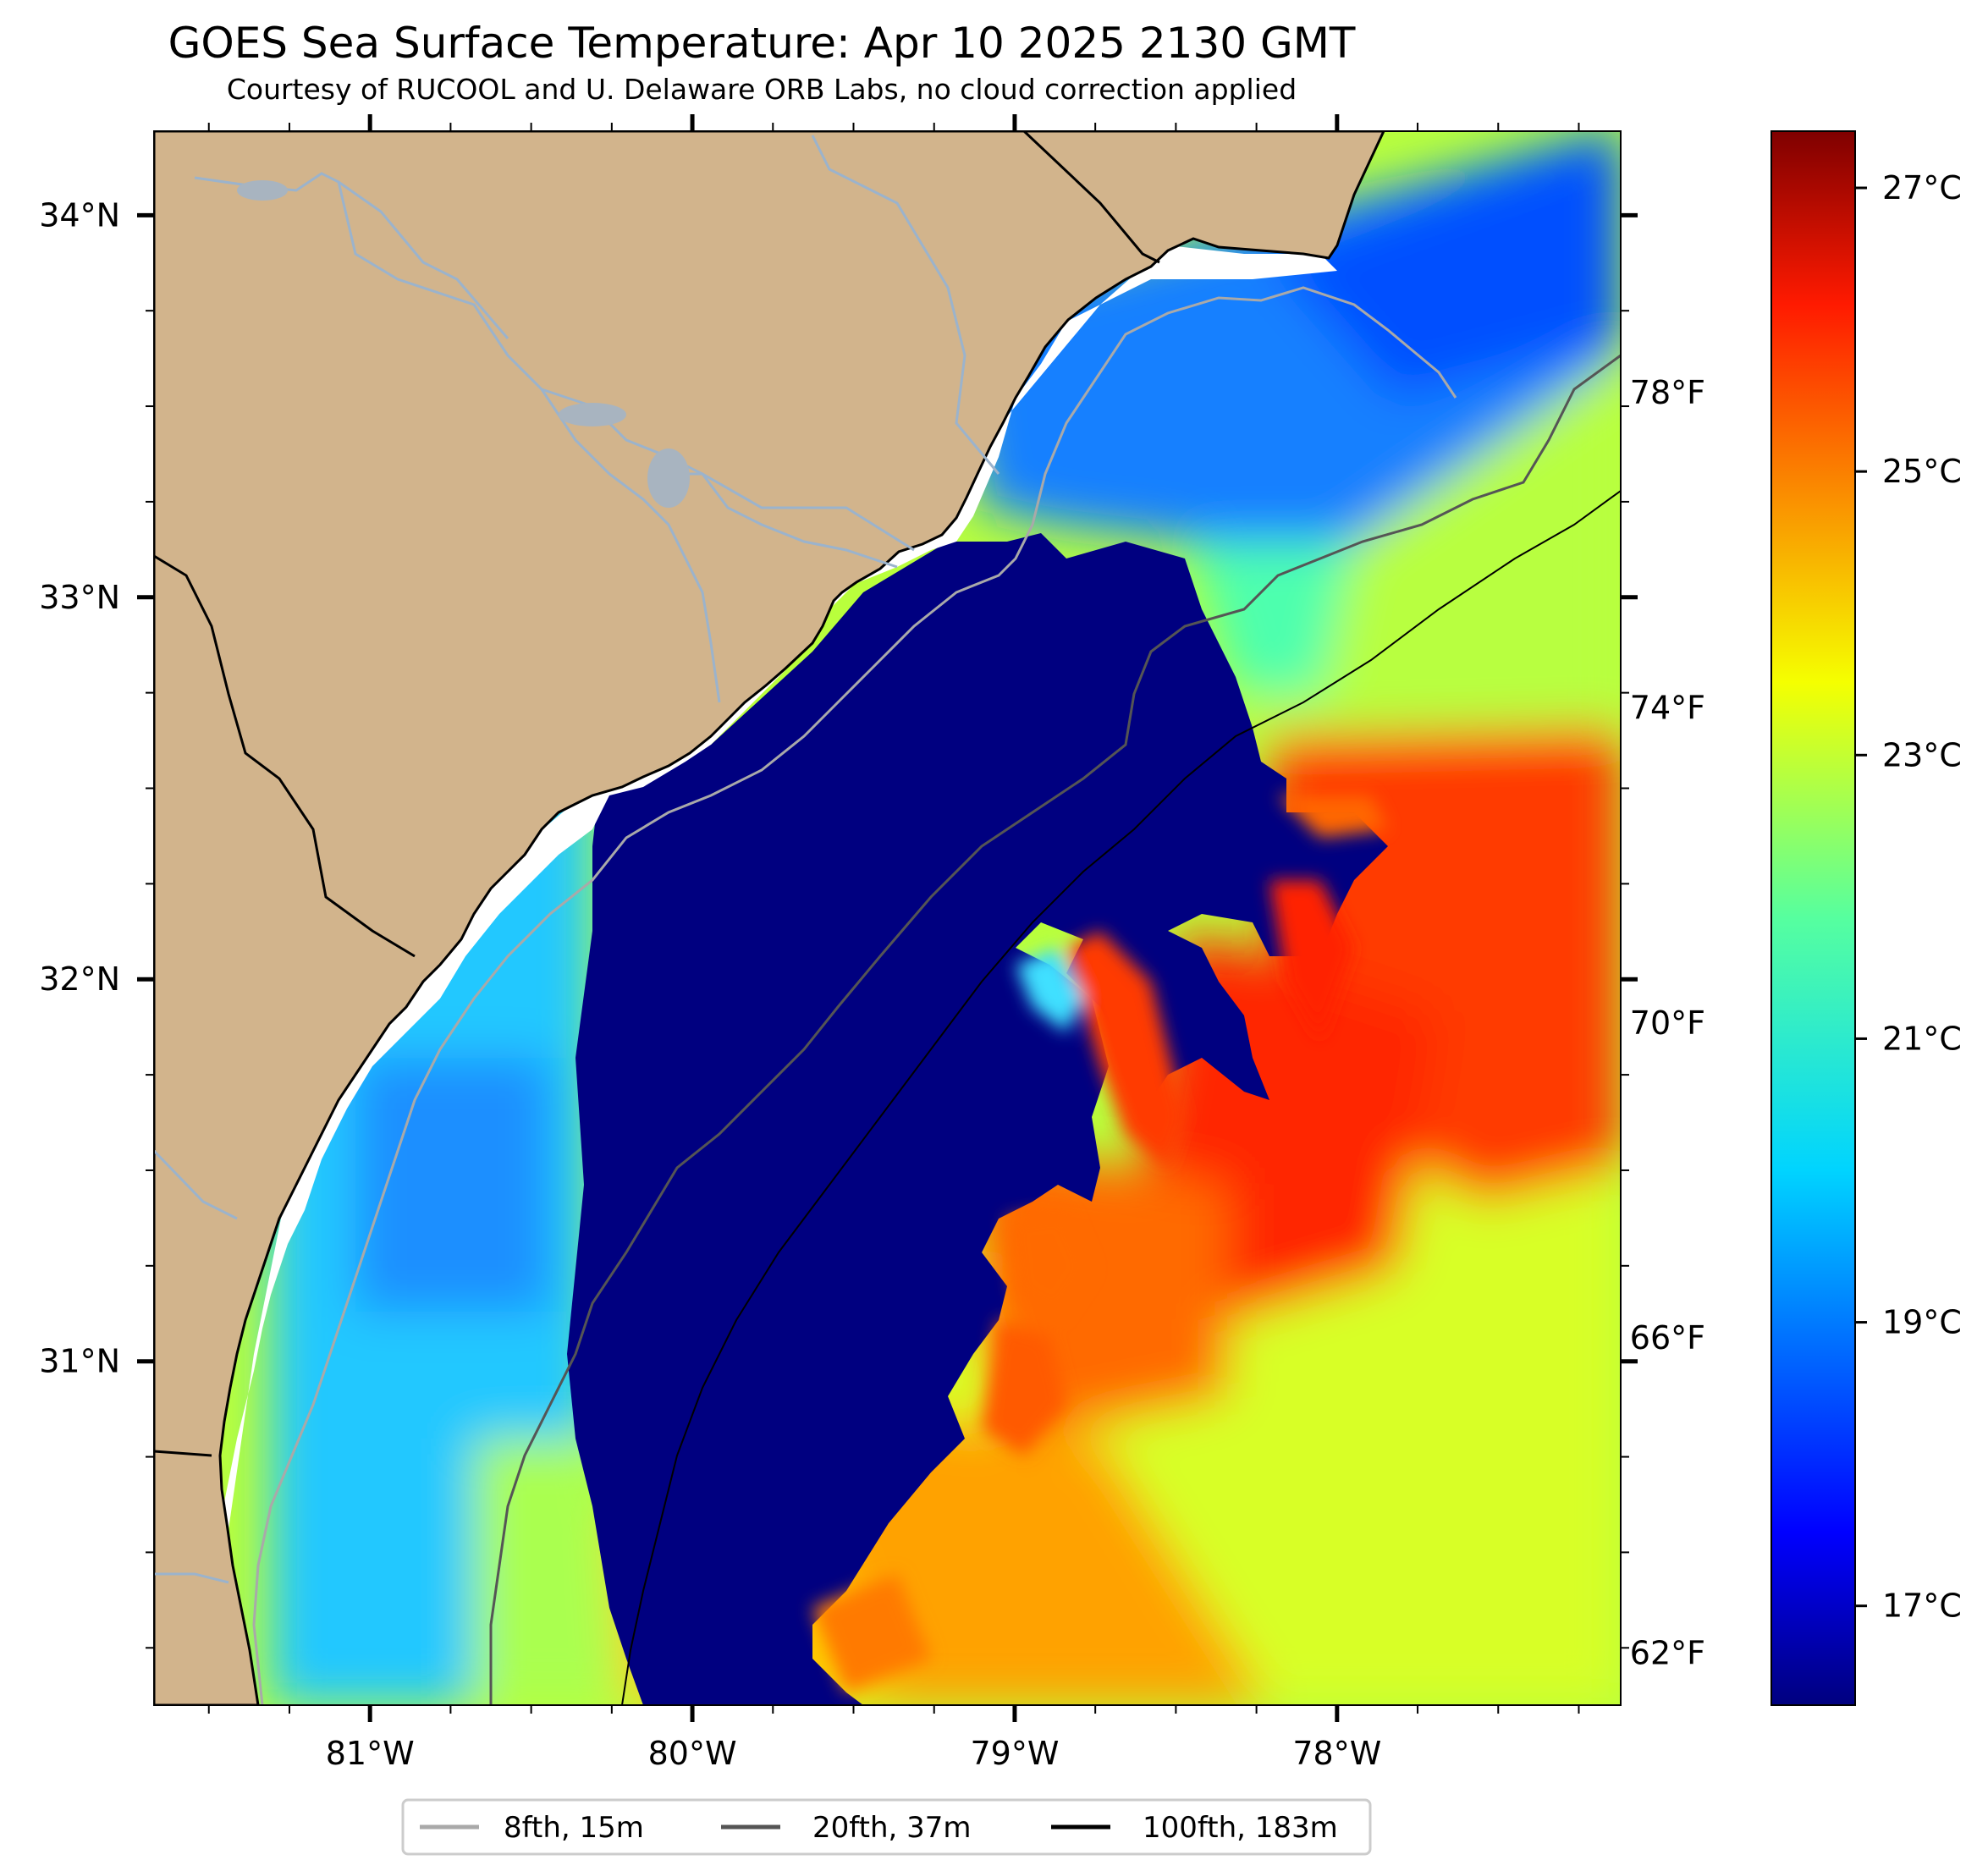 This screenshot has width=1988, height=1871. I want to click on colorbar-celsius-label: 19°C, so click(1922, 1323).